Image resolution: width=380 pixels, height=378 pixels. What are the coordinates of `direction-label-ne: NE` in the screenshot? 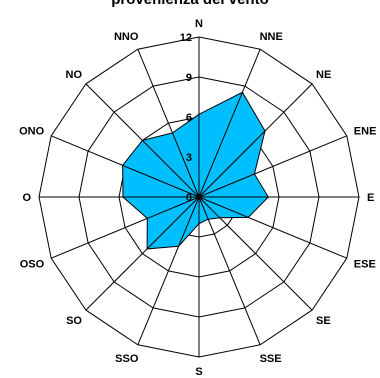 It's located at (323, 75).